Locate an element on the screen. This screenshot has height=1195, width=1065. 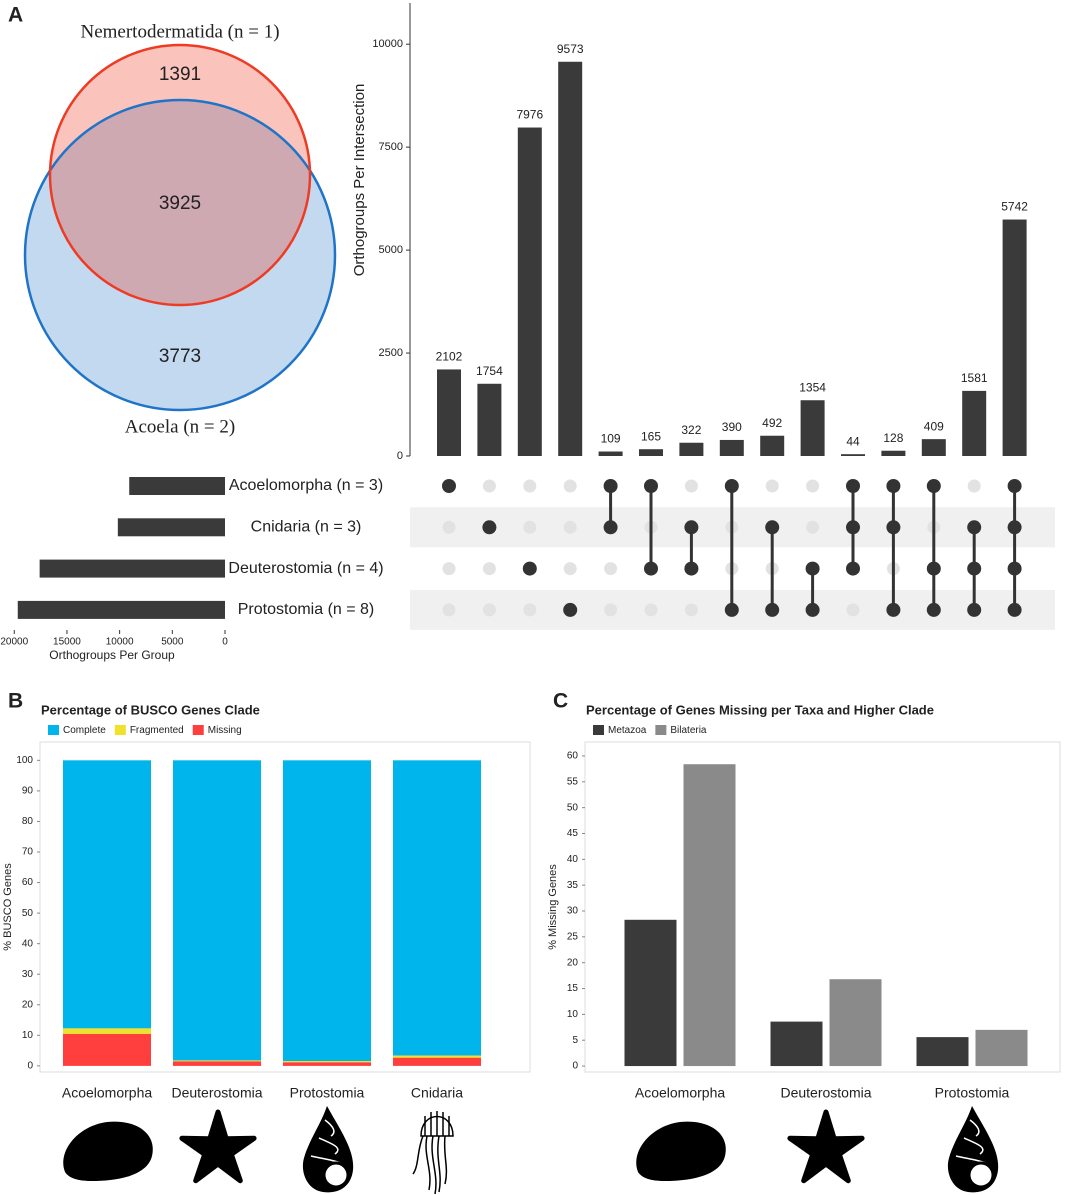
x-tick-label: Protostomia is located at coordinates (327, 1093).